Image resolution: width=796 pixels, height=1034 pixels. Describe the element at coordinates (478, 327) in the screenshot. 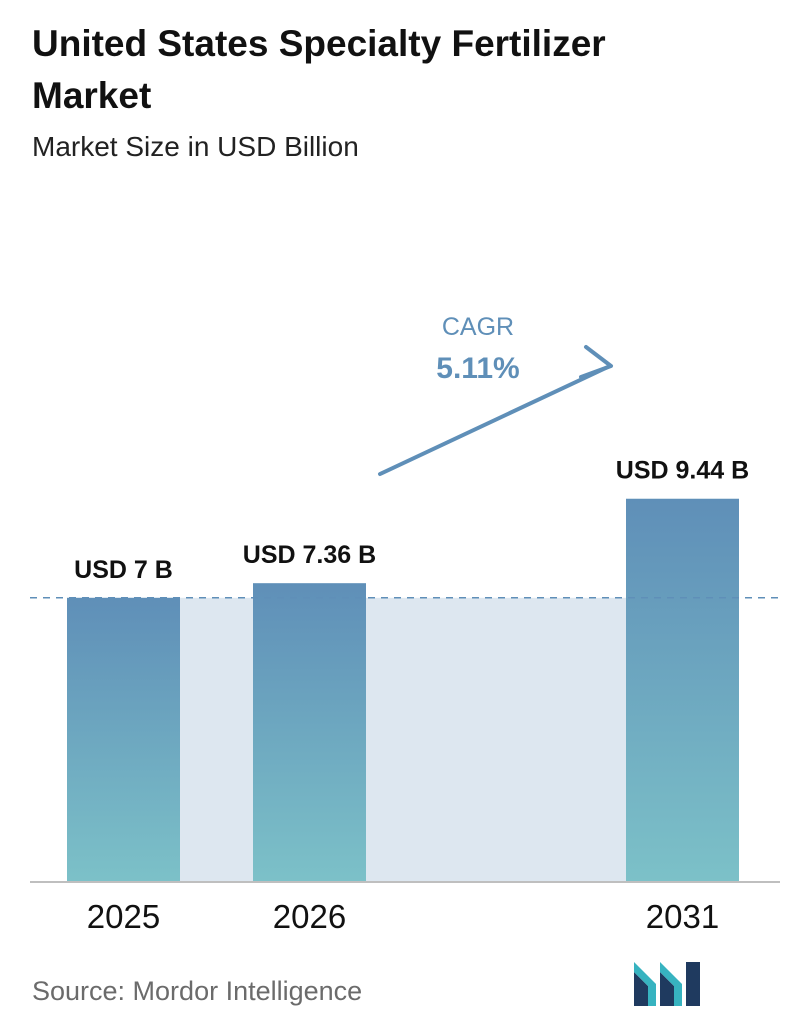

I see `cagr-label: CAGR` at that location.